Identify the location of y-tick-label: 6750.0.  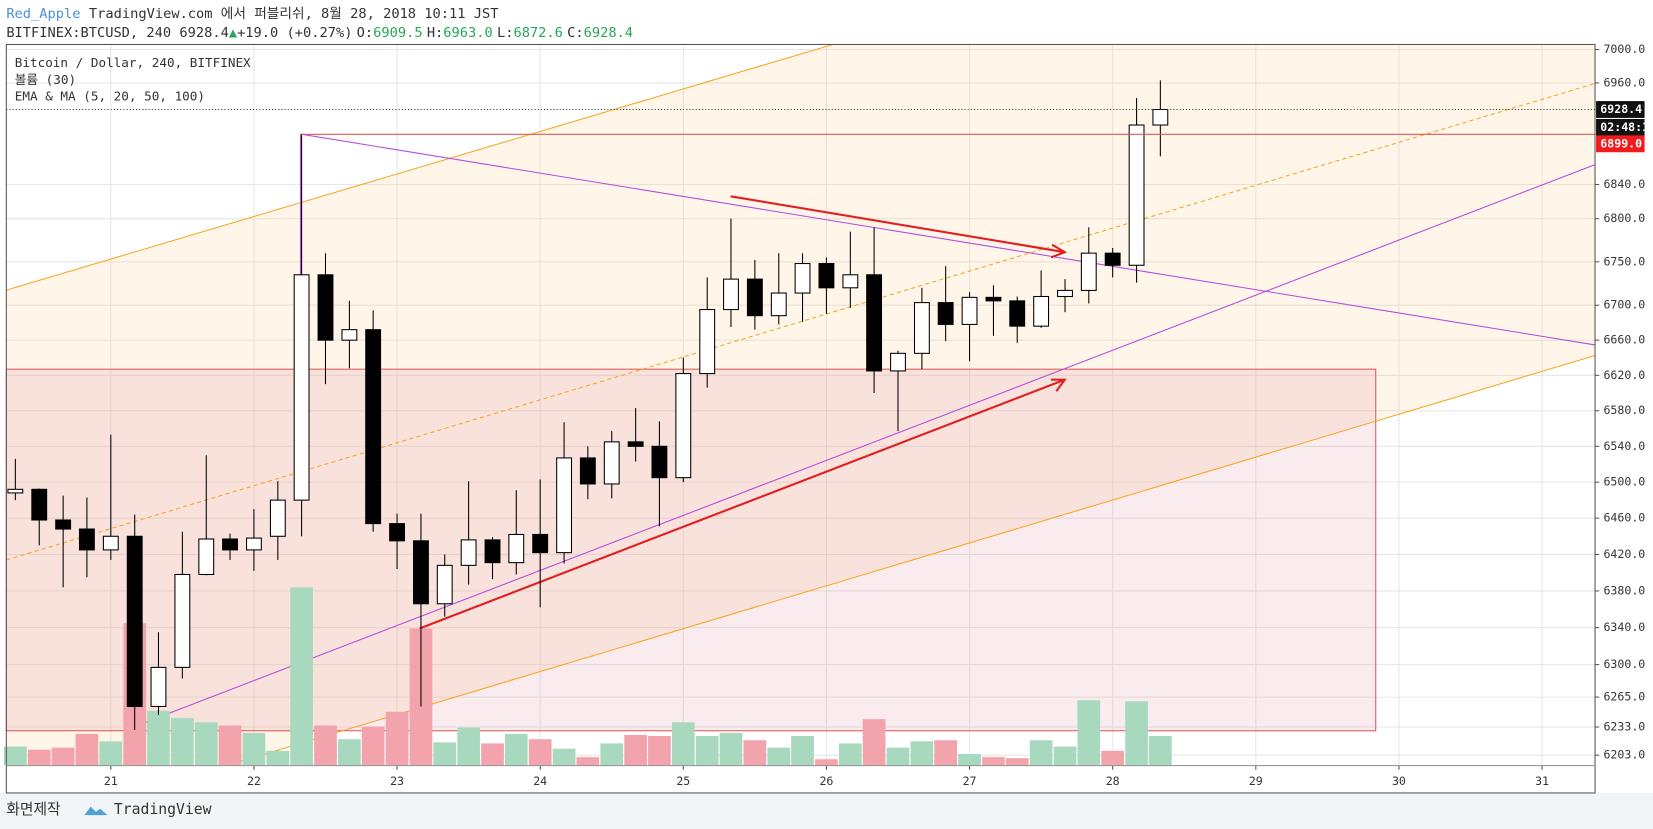
(1624, 261).